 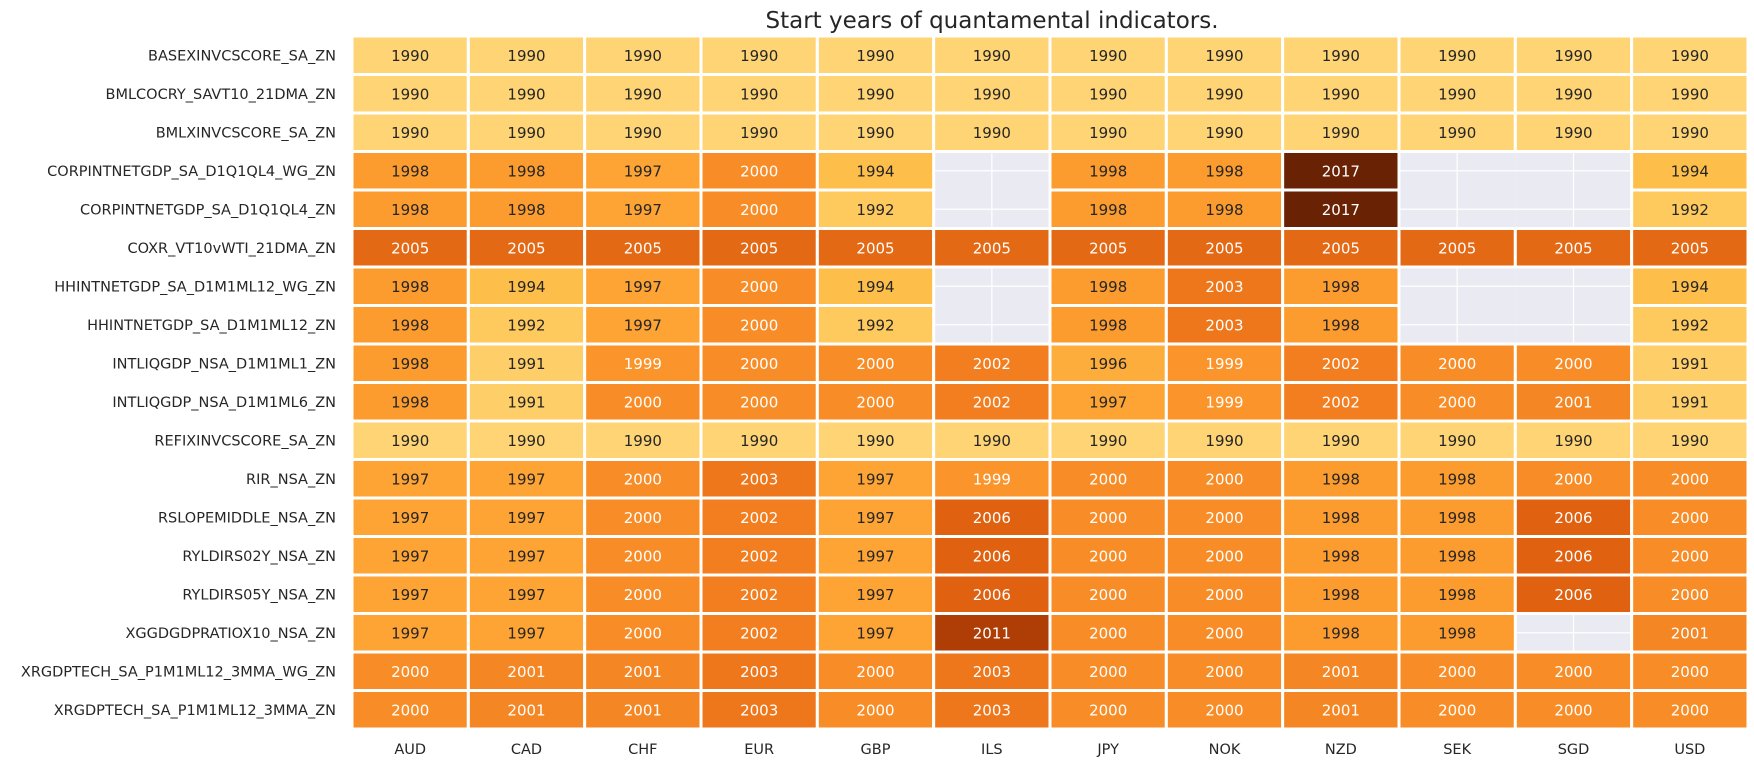 What do you see at coordinates (211, 326) in the screenshot?
I see `row-label: HHINTNETGDP_SA_D1M1ML12_ZN` at bounding box center [211, 326].